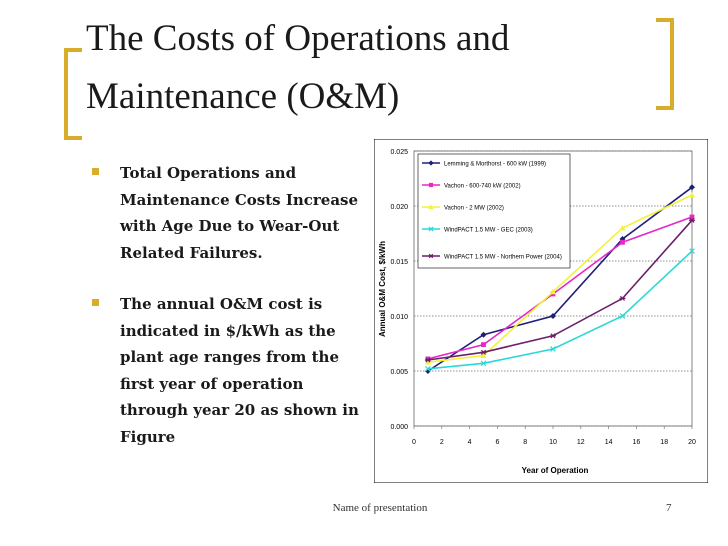 The image size is (728, 546). What do you see at coordinates (399, 372) in the screenshot?
I see `y-tick-label: 0.005` at bounding box center [399, 372].